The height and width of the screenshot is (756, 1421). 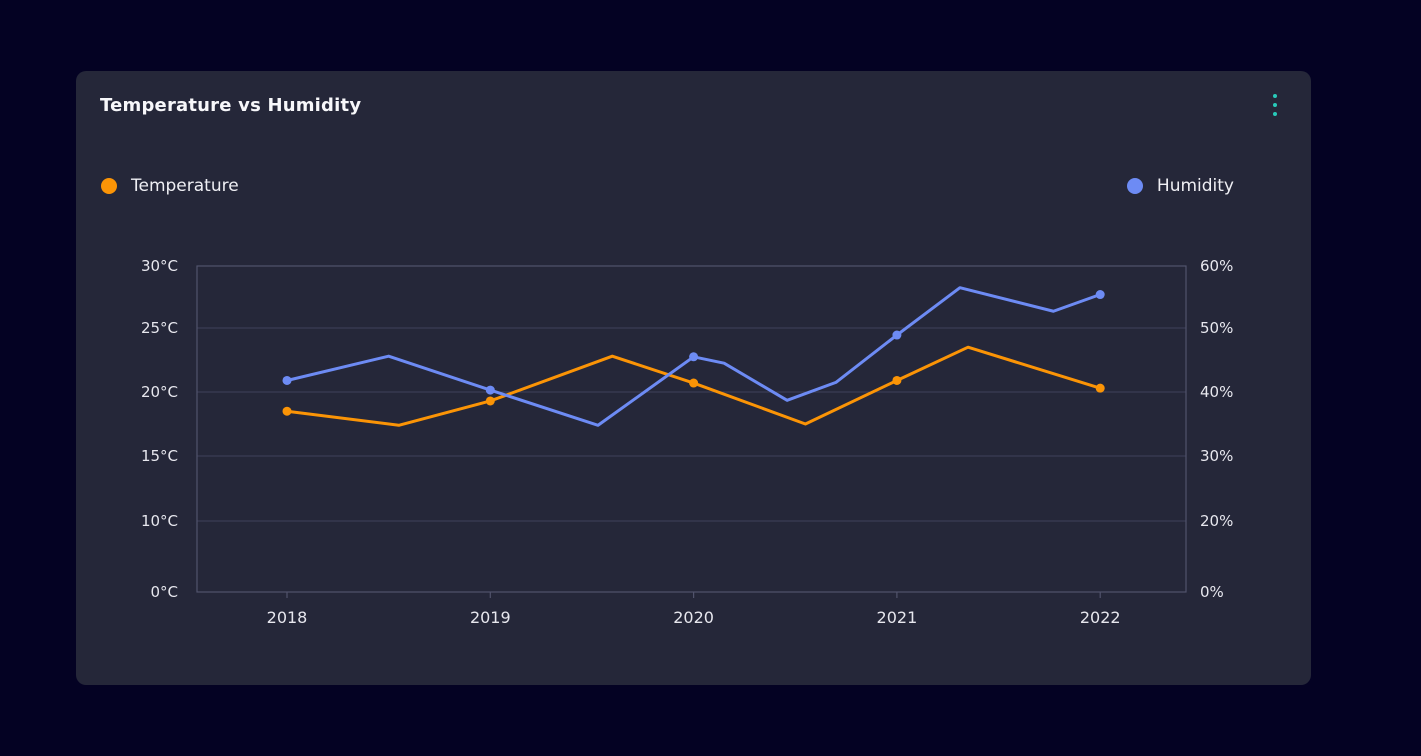 I want to click on humidity-series-swatch, so click(x=1134, y=185).